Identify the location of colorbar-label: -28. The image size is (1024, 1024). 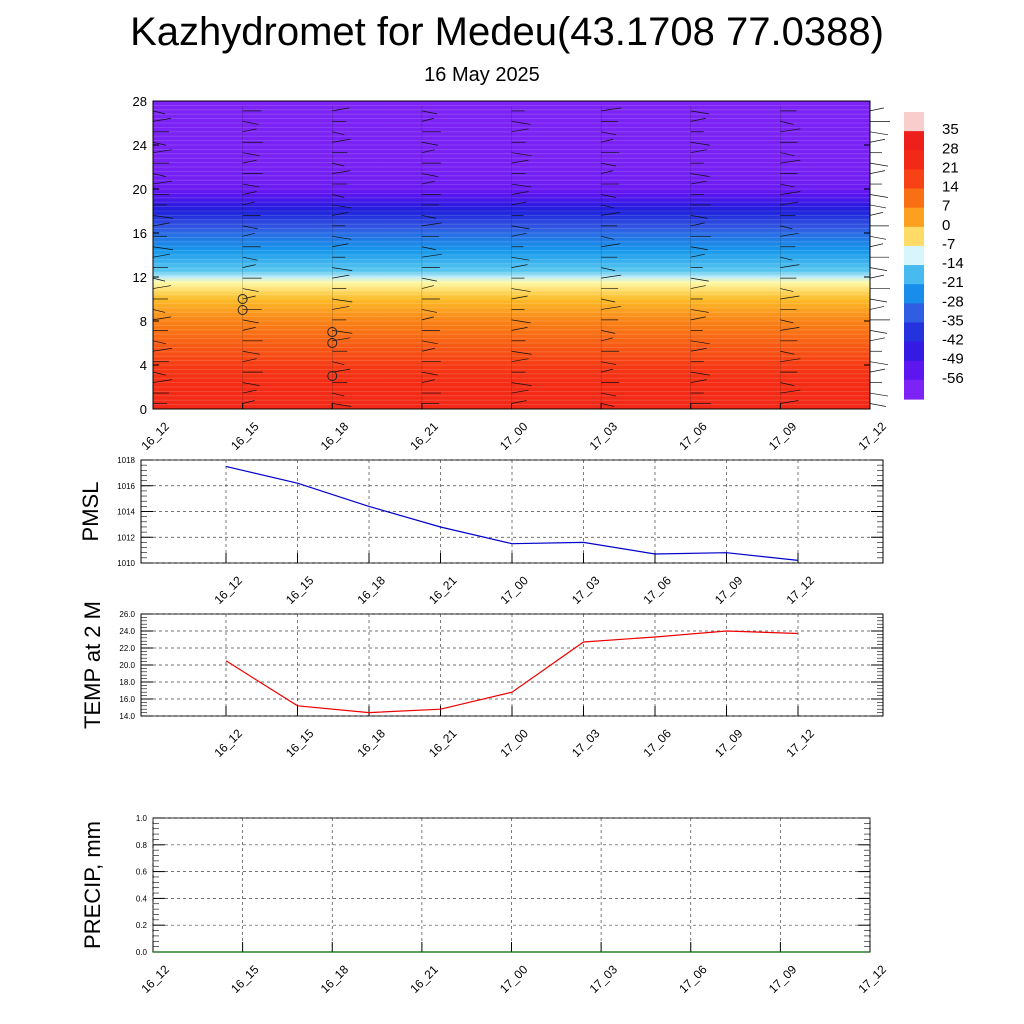
(953, 301).